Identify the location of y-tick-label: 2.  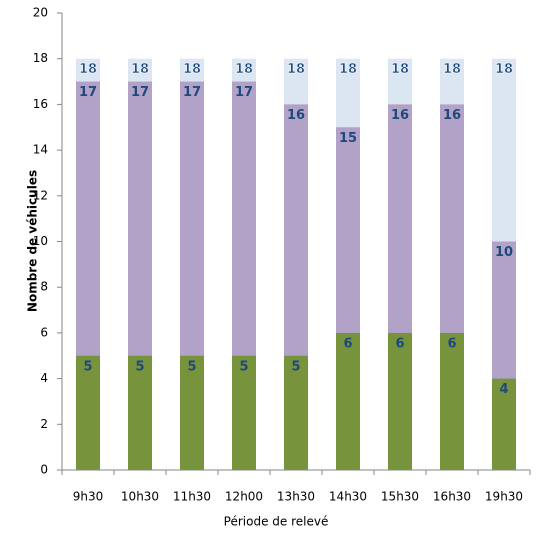
(44, 424).